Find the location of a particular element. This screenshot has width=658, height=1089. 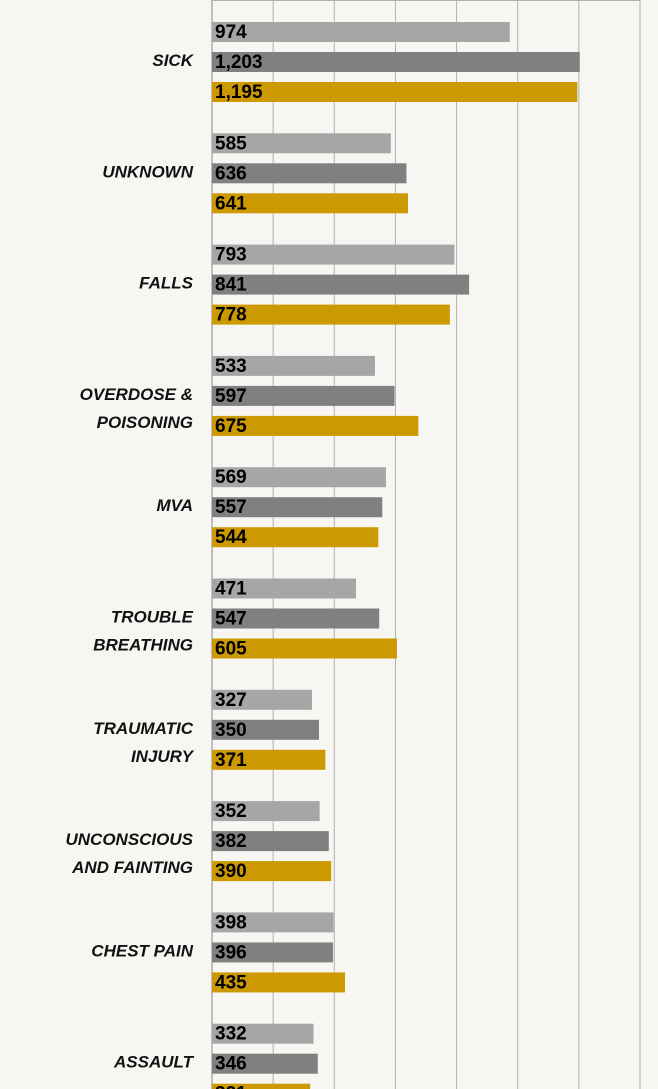

value-label: 793 is located at coordinates (231, 255).